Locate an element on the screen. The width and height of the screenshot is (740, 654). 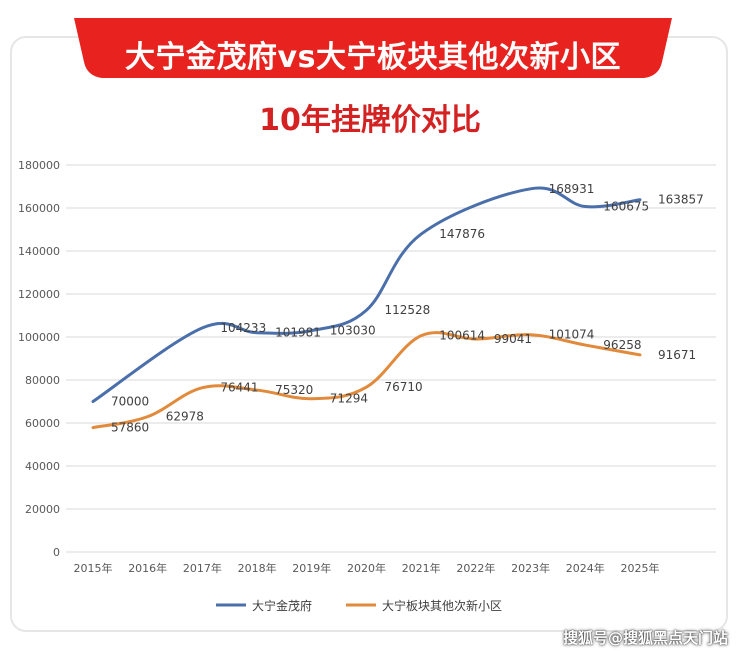
data-label: 163857 is located at coordinates (681, 200).